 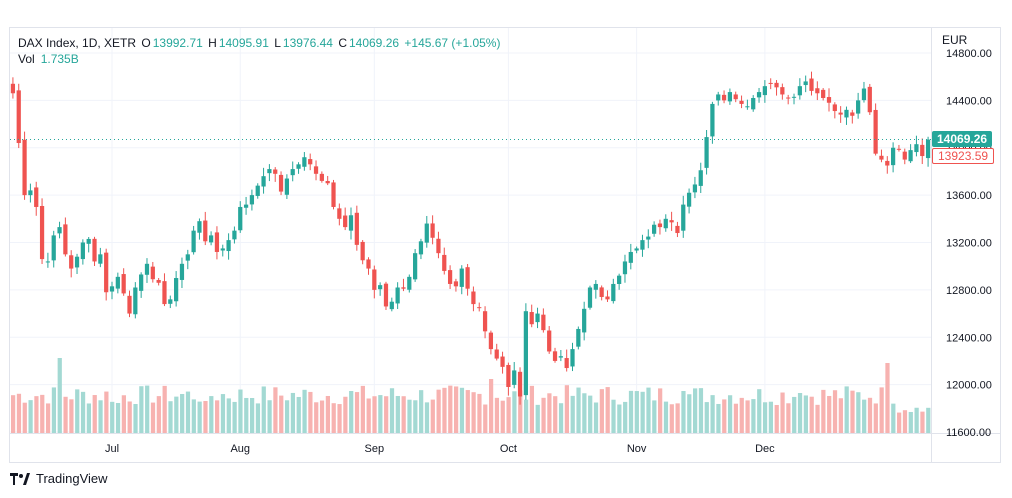 I want to click on currency-label: EUR, so click(x=955, y=40).